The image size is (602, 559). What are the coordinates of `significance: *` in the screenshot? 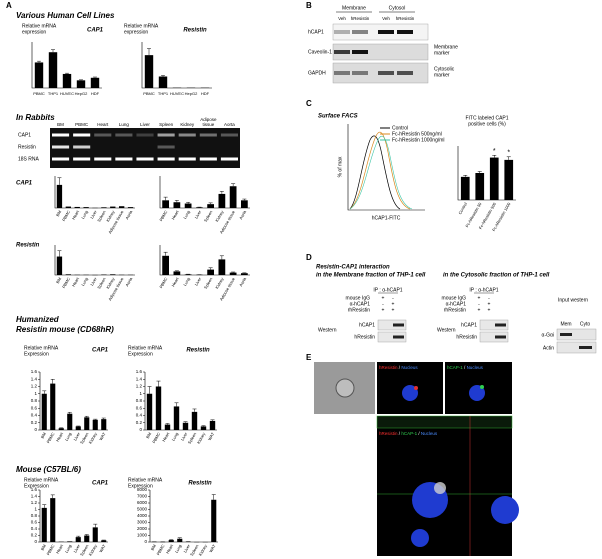 It's located at (508, 153).